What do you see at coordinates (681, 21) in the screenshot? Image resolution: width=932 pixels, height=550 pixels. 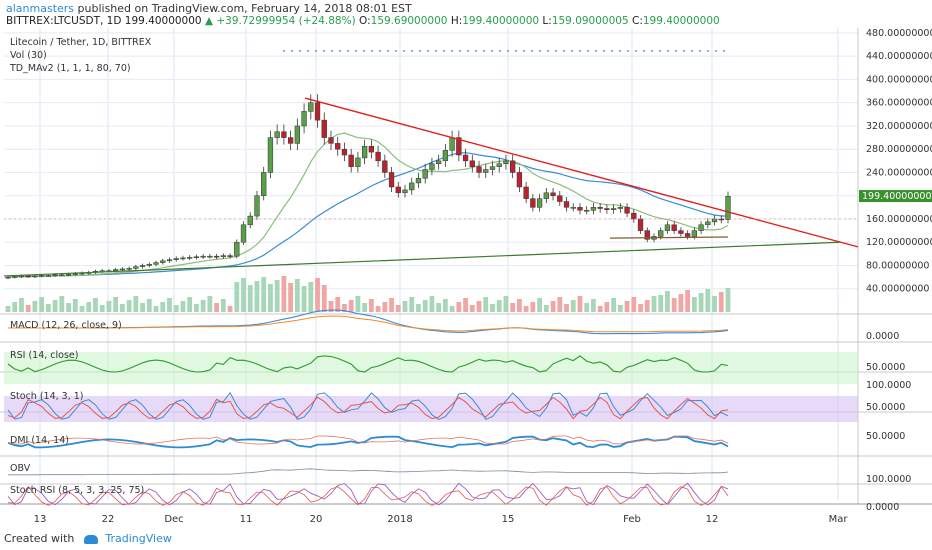 I see `close-value: 199.40000000` at bounding box center [681, 21].